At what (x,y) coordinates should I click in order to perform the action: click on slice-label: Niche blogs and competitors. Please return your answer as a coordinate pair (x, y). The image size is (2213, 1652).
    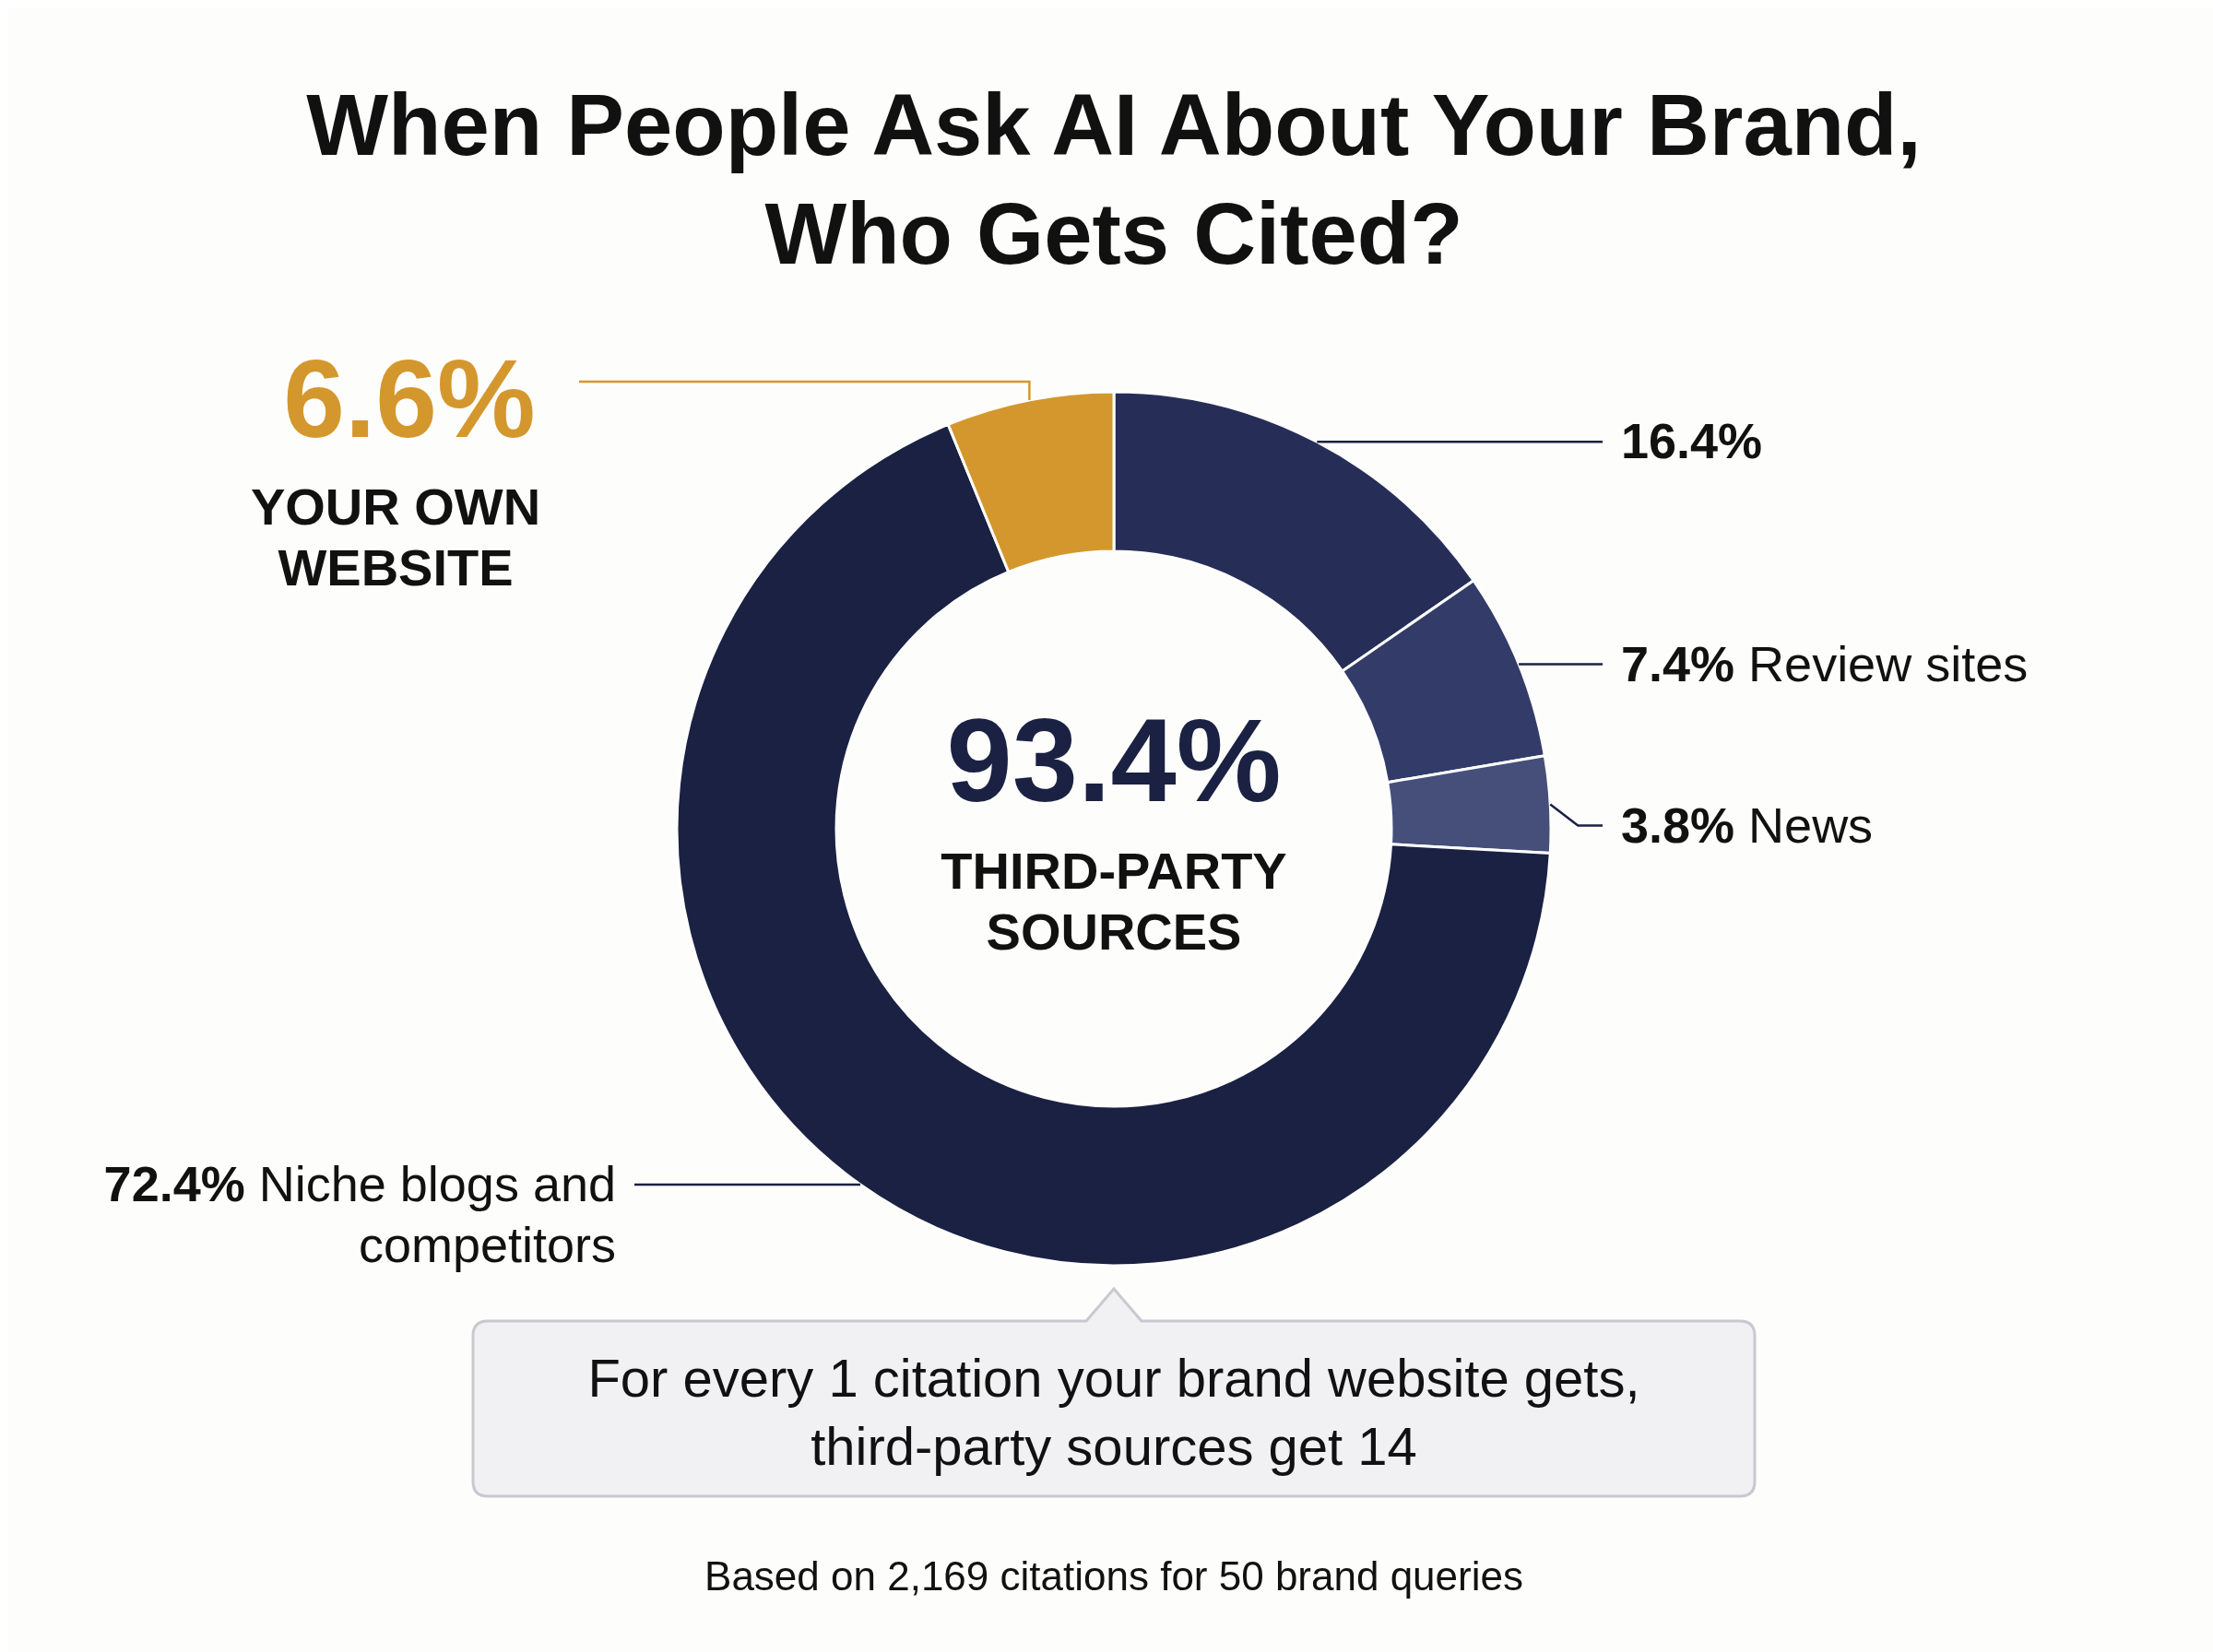
    Looking at the image, I should click on (437, 1214).